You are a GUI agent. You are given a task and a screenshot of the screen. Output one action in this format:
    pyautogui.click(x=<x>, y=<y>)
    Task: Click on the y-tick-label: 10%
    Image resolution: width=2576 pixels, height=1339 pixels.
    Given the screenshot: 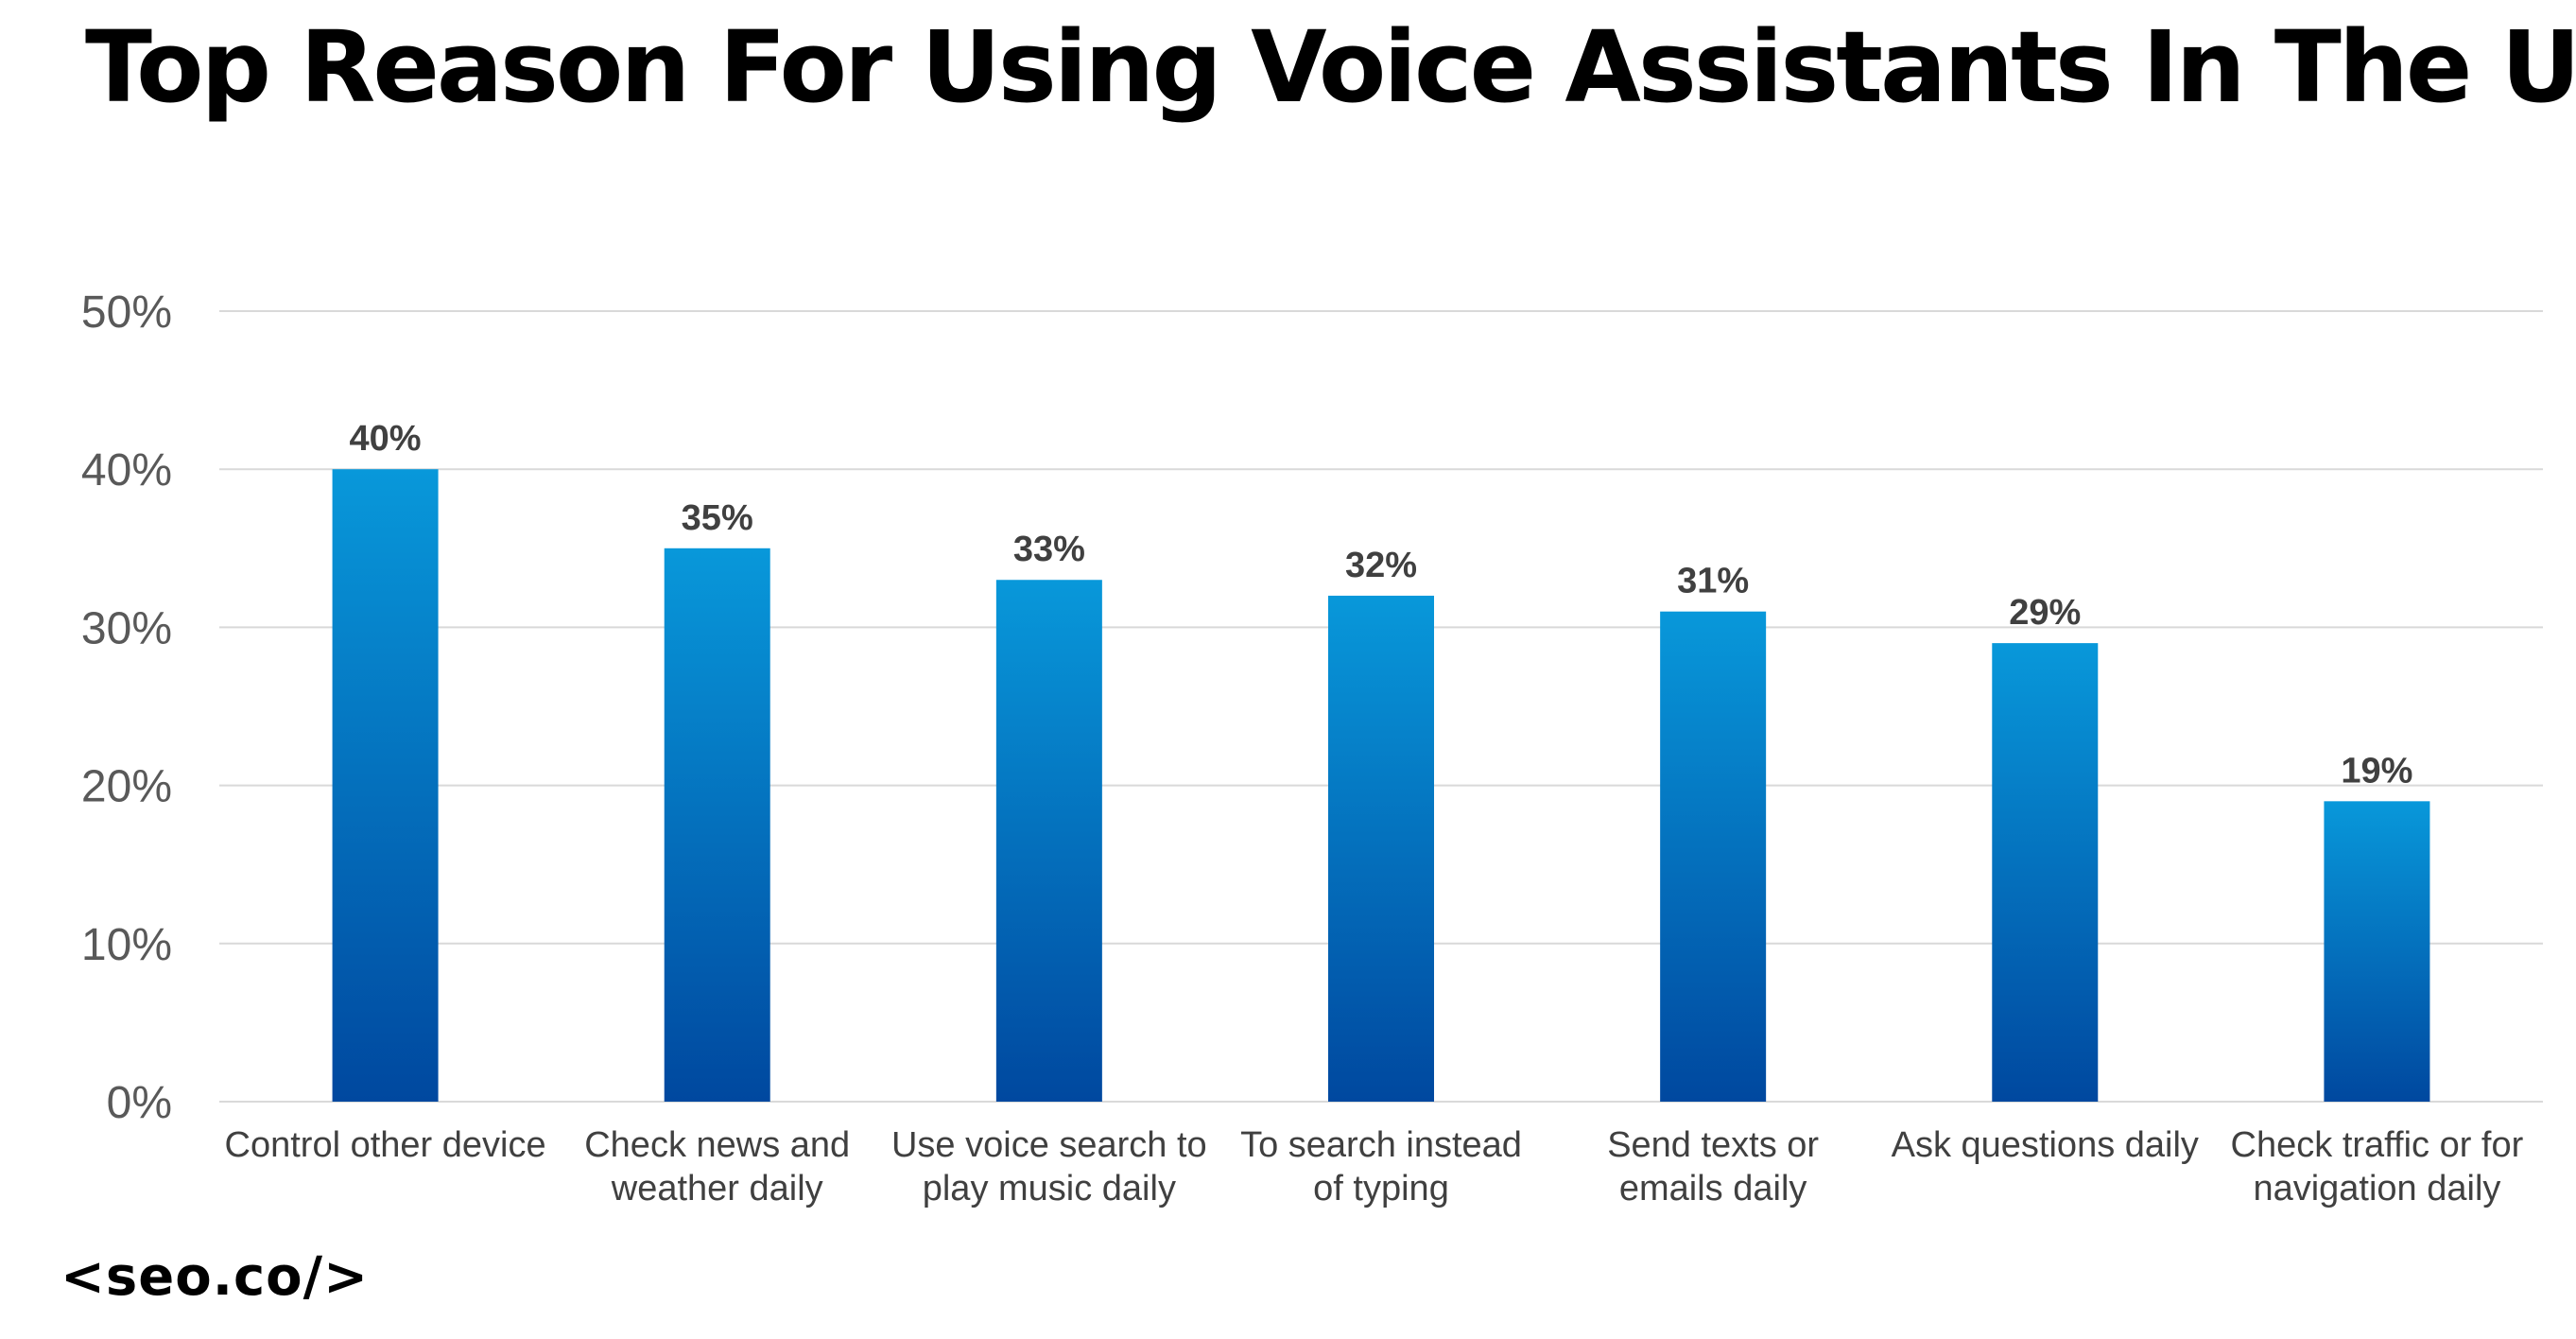 What is the action you would take?
    pyautogui.click(x=127, y=945)
    